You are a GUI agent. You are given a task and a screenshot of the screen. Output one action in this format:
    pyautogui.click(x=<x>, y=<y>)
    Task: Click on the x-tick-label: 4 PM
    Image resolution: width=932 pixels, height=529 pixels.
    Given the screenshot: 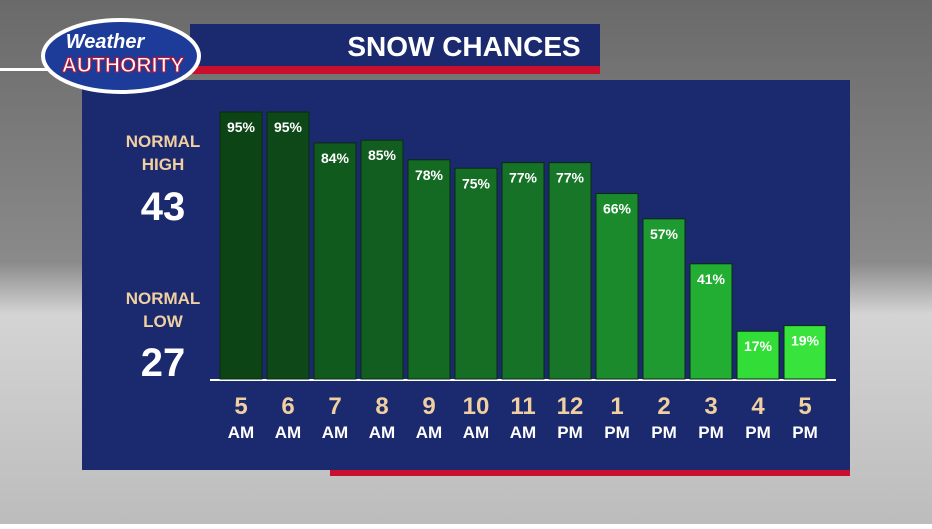 What is the action you would take?
    pyautogui.click(x=758, y=417)
    